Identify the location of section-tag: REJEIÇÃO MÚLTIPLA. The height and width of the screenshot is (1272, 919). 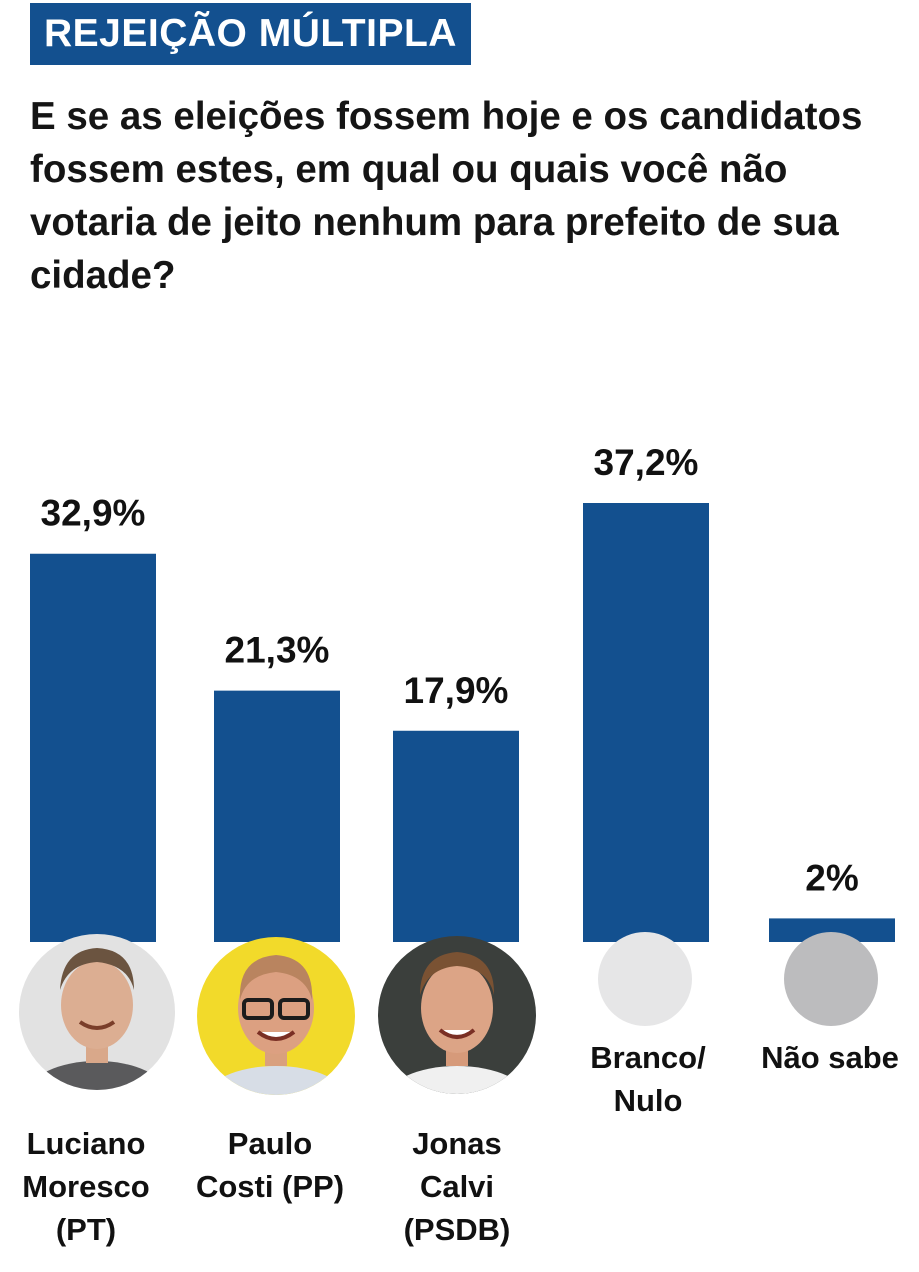
(250, 34).